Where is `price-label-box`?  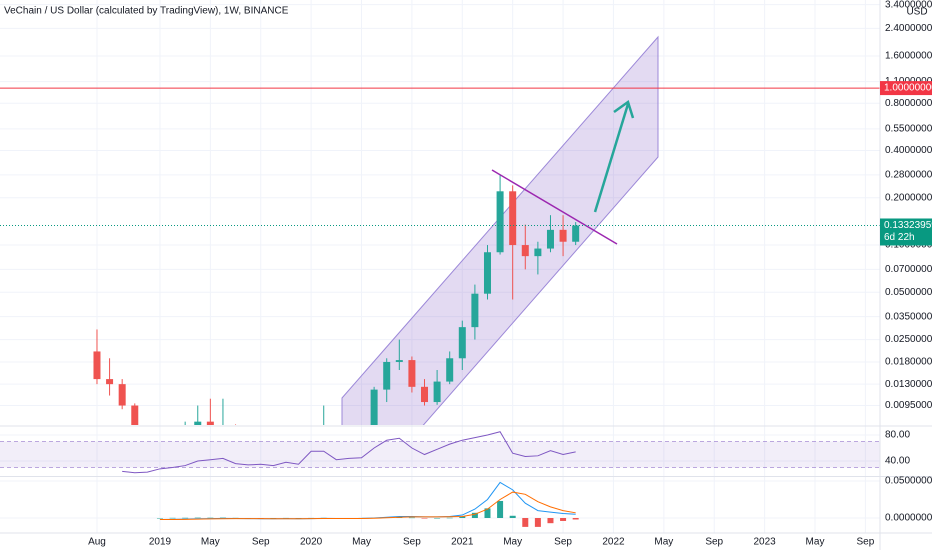 price-label-box is located at coordinates (906, 232).